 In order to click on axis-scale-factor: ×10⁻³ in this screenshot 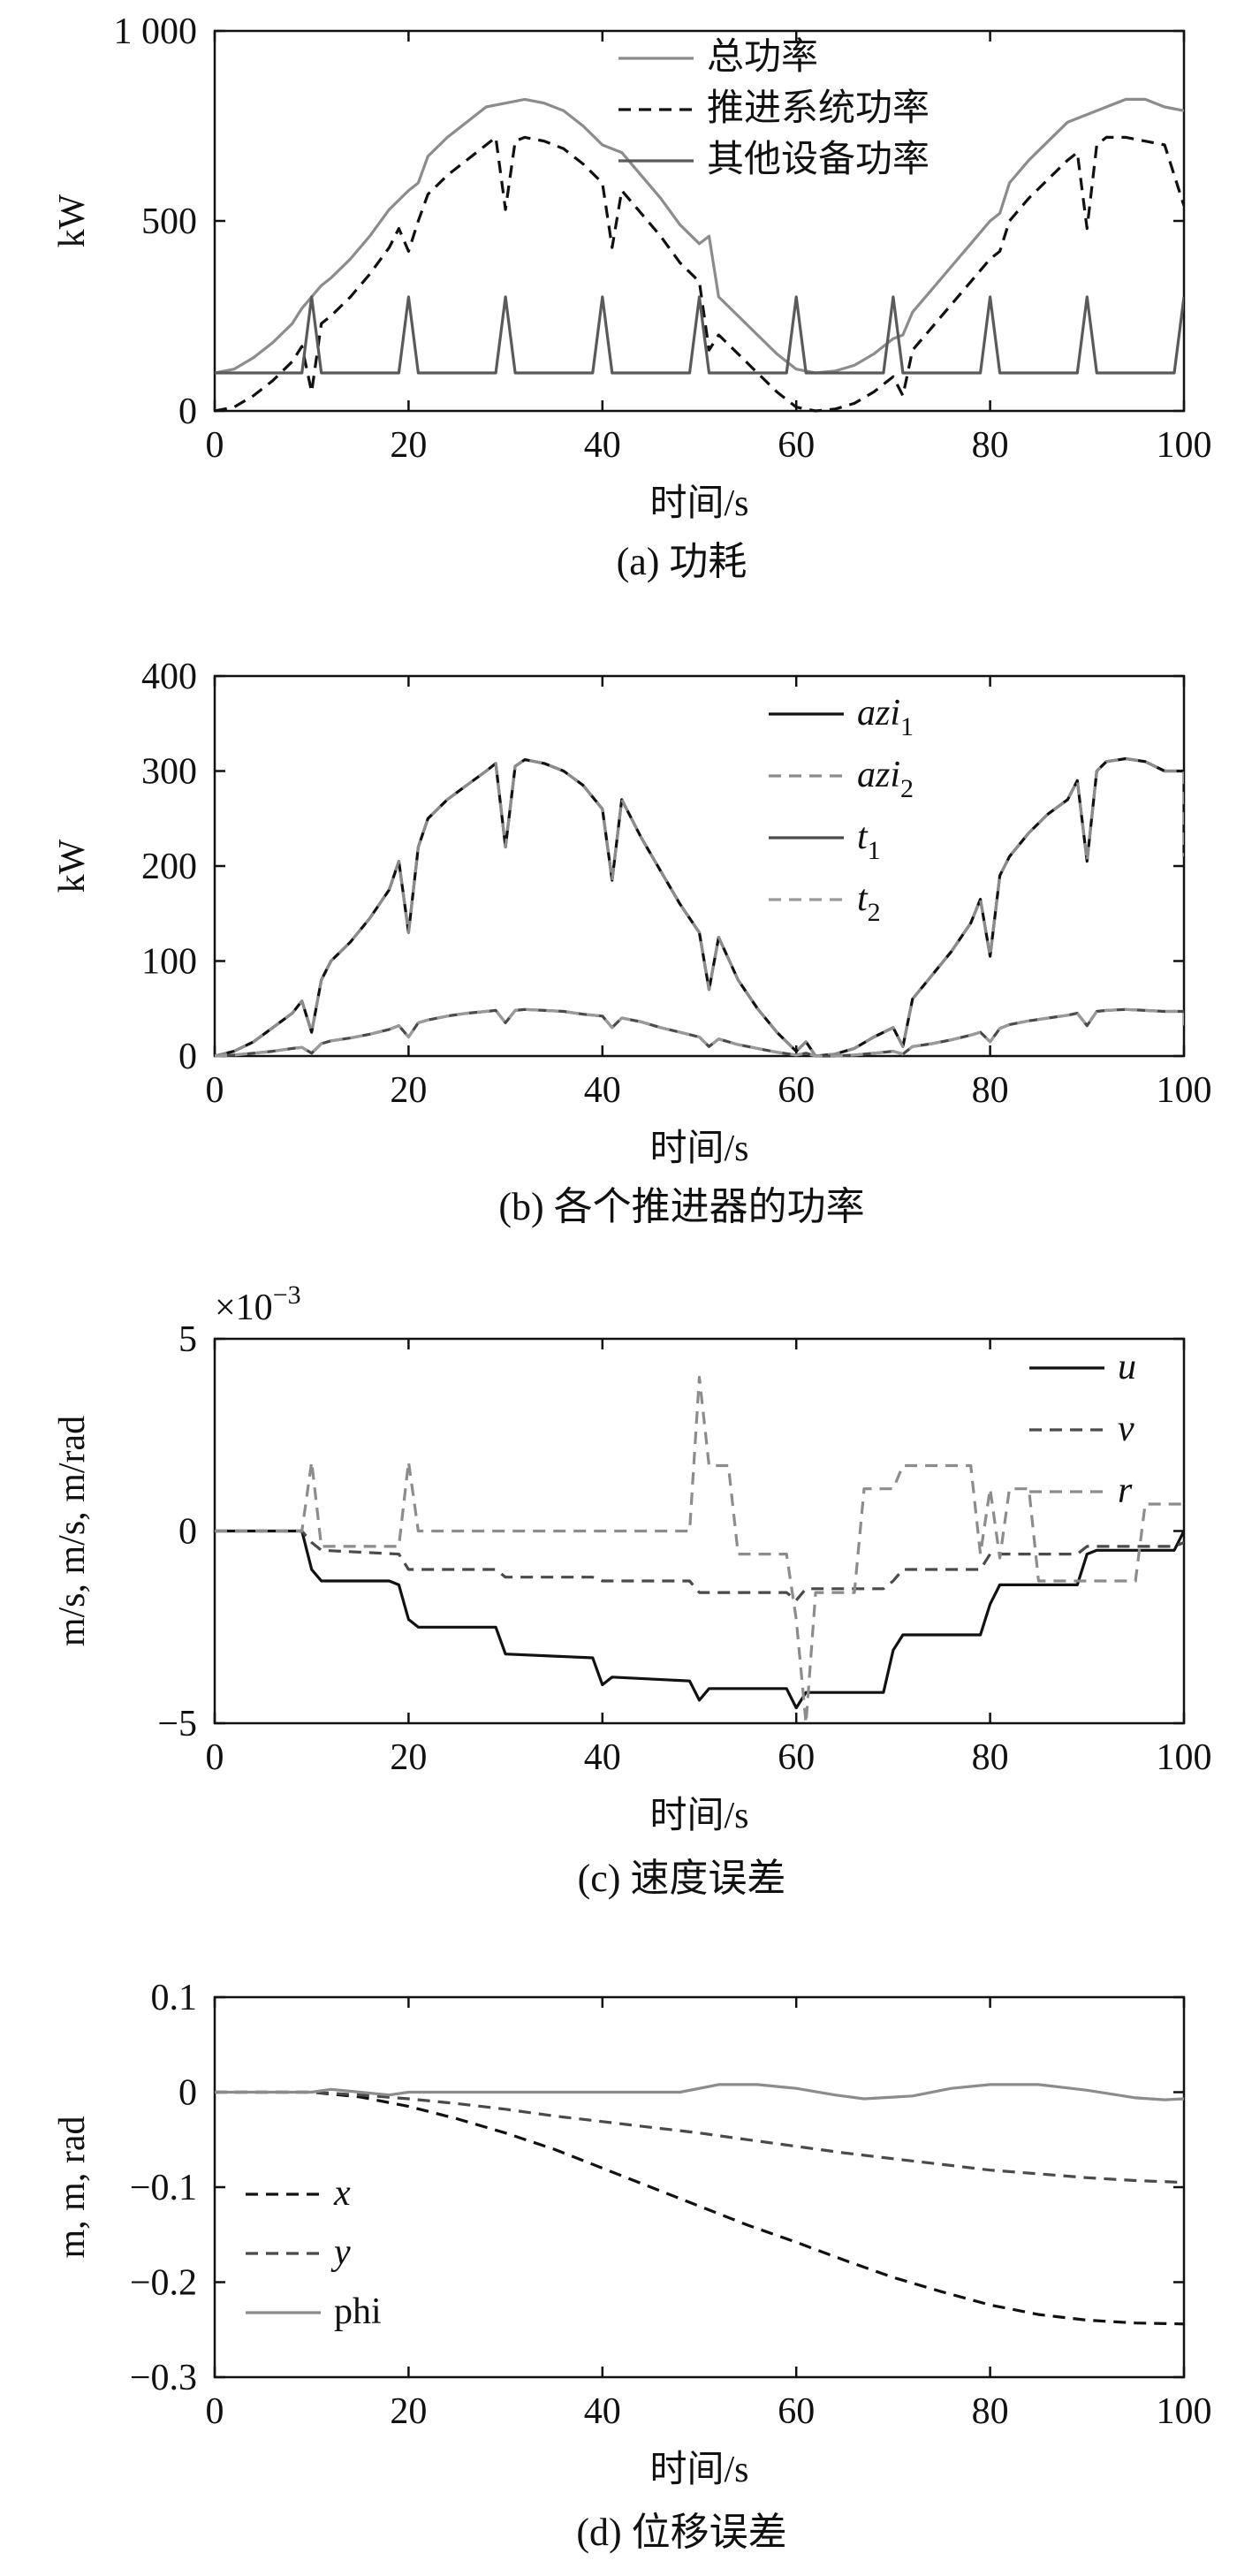, I will do `click(258, 1304)`.